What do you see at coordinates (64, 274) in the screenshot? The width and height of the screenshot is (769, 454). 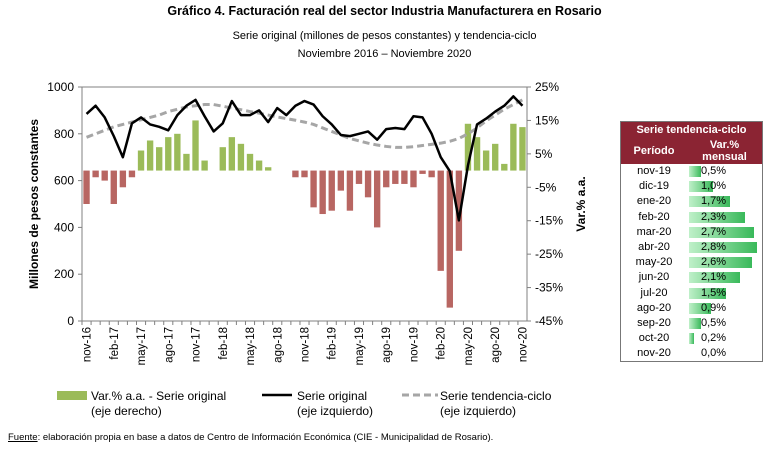 I see `left-axis-tick-label: 200` at bounding box center [64, 274].